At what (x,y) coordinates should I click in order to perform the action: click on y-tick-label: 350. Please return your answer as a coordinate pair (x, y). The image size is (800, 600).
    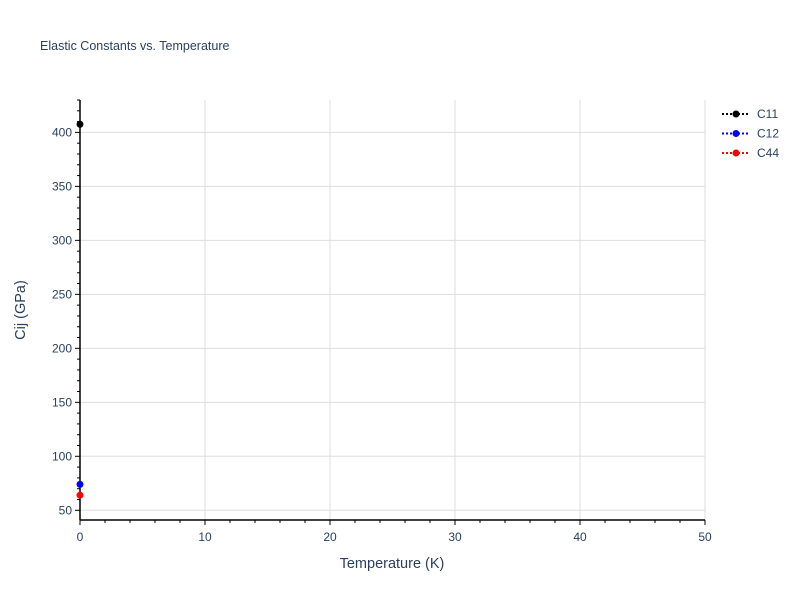
    Looking at the image, I should click on (62, 186).